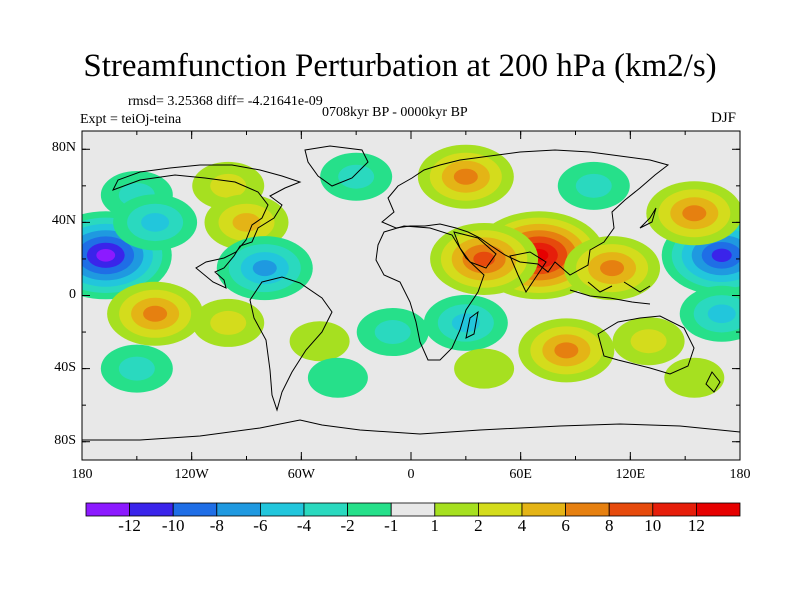 The image size is (800, 600). I want to click on coastline-africa, so click(430, 293).